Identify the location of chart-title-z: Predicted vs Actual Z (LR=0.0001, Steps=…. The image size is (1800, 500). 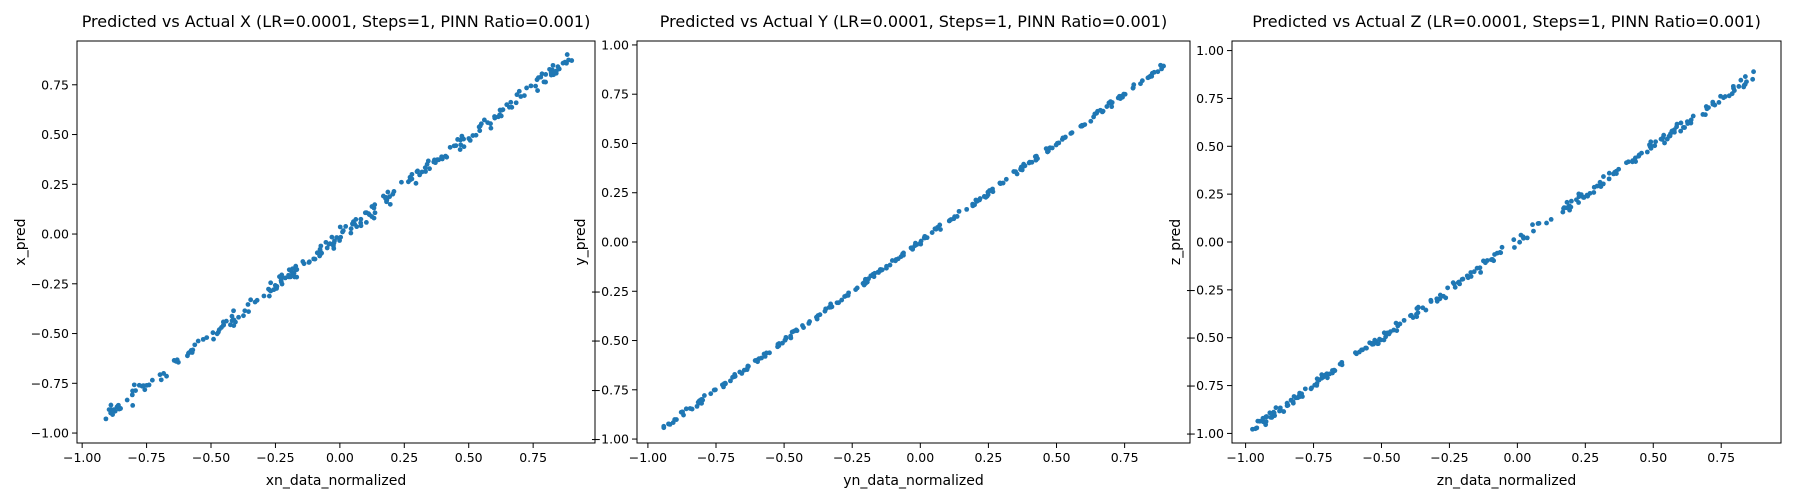
(1506, 21).